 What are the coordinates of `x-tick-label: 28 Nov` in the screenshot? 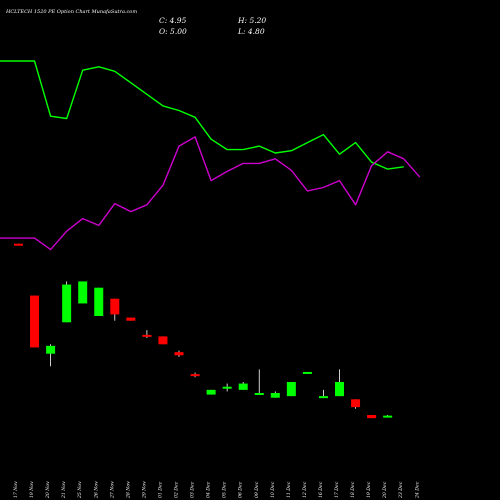 It's located at (128, 490).